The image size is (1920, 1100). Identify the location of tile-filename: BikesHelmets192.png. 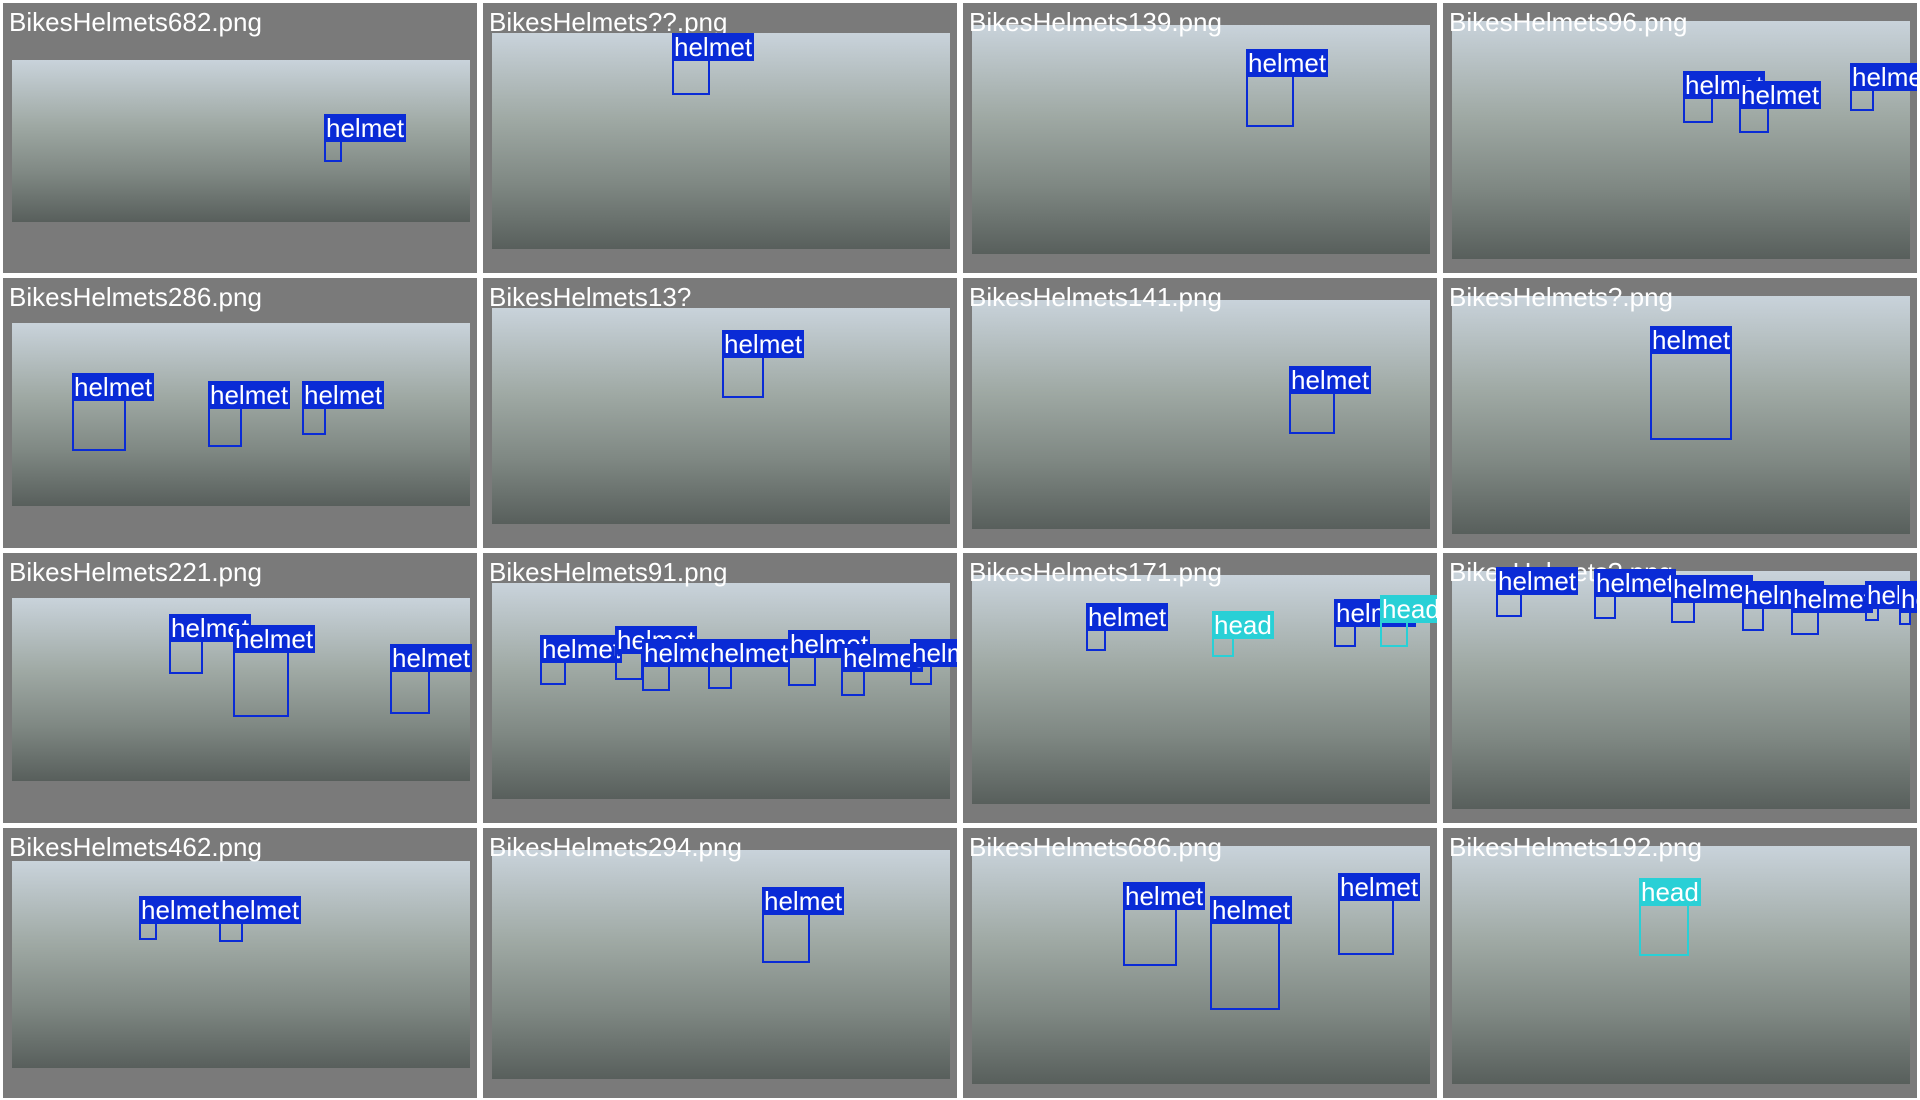
(1575, 847).